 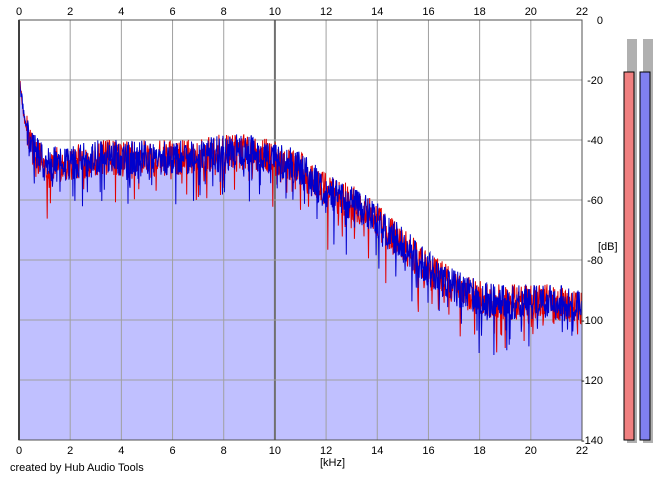 I want to click on x-tick-label-bottom: 6, so click(x=172, y=451).